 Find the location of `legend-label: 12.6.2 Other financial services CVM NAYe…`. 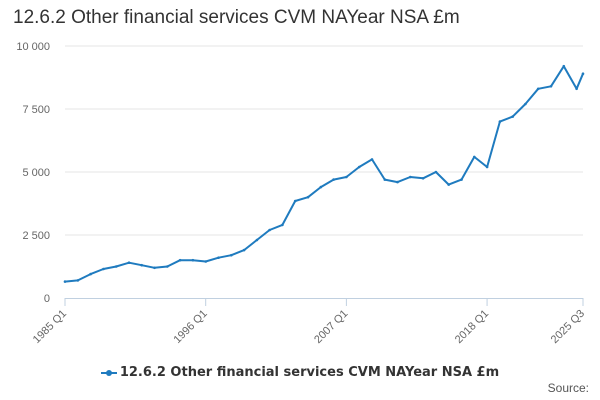

legend-label: 12.6.2 Other financial services CVM NAYe… is located at coordinates (309, 372).